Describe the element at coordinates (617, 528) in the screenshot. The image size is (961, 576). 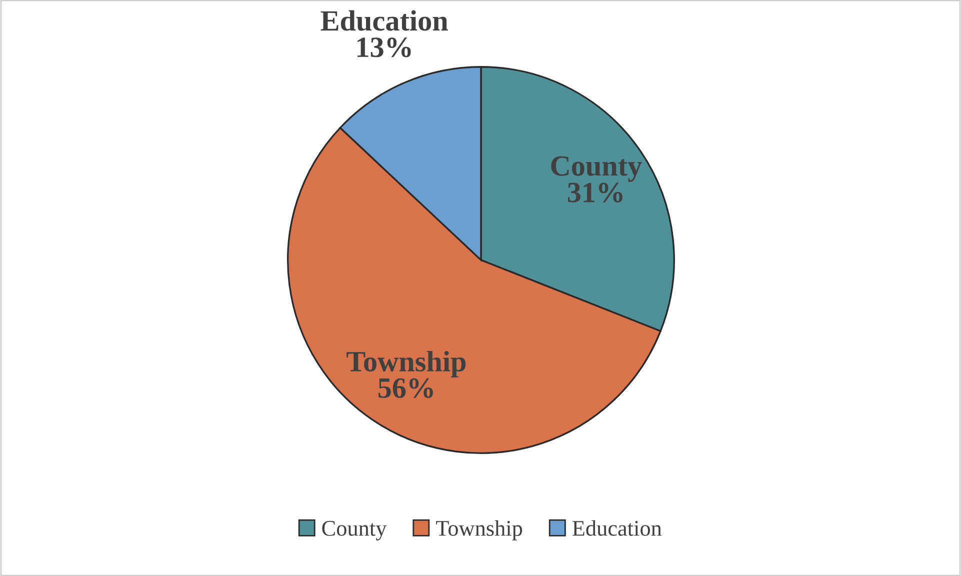
I see `legend-label: Education` at that location.